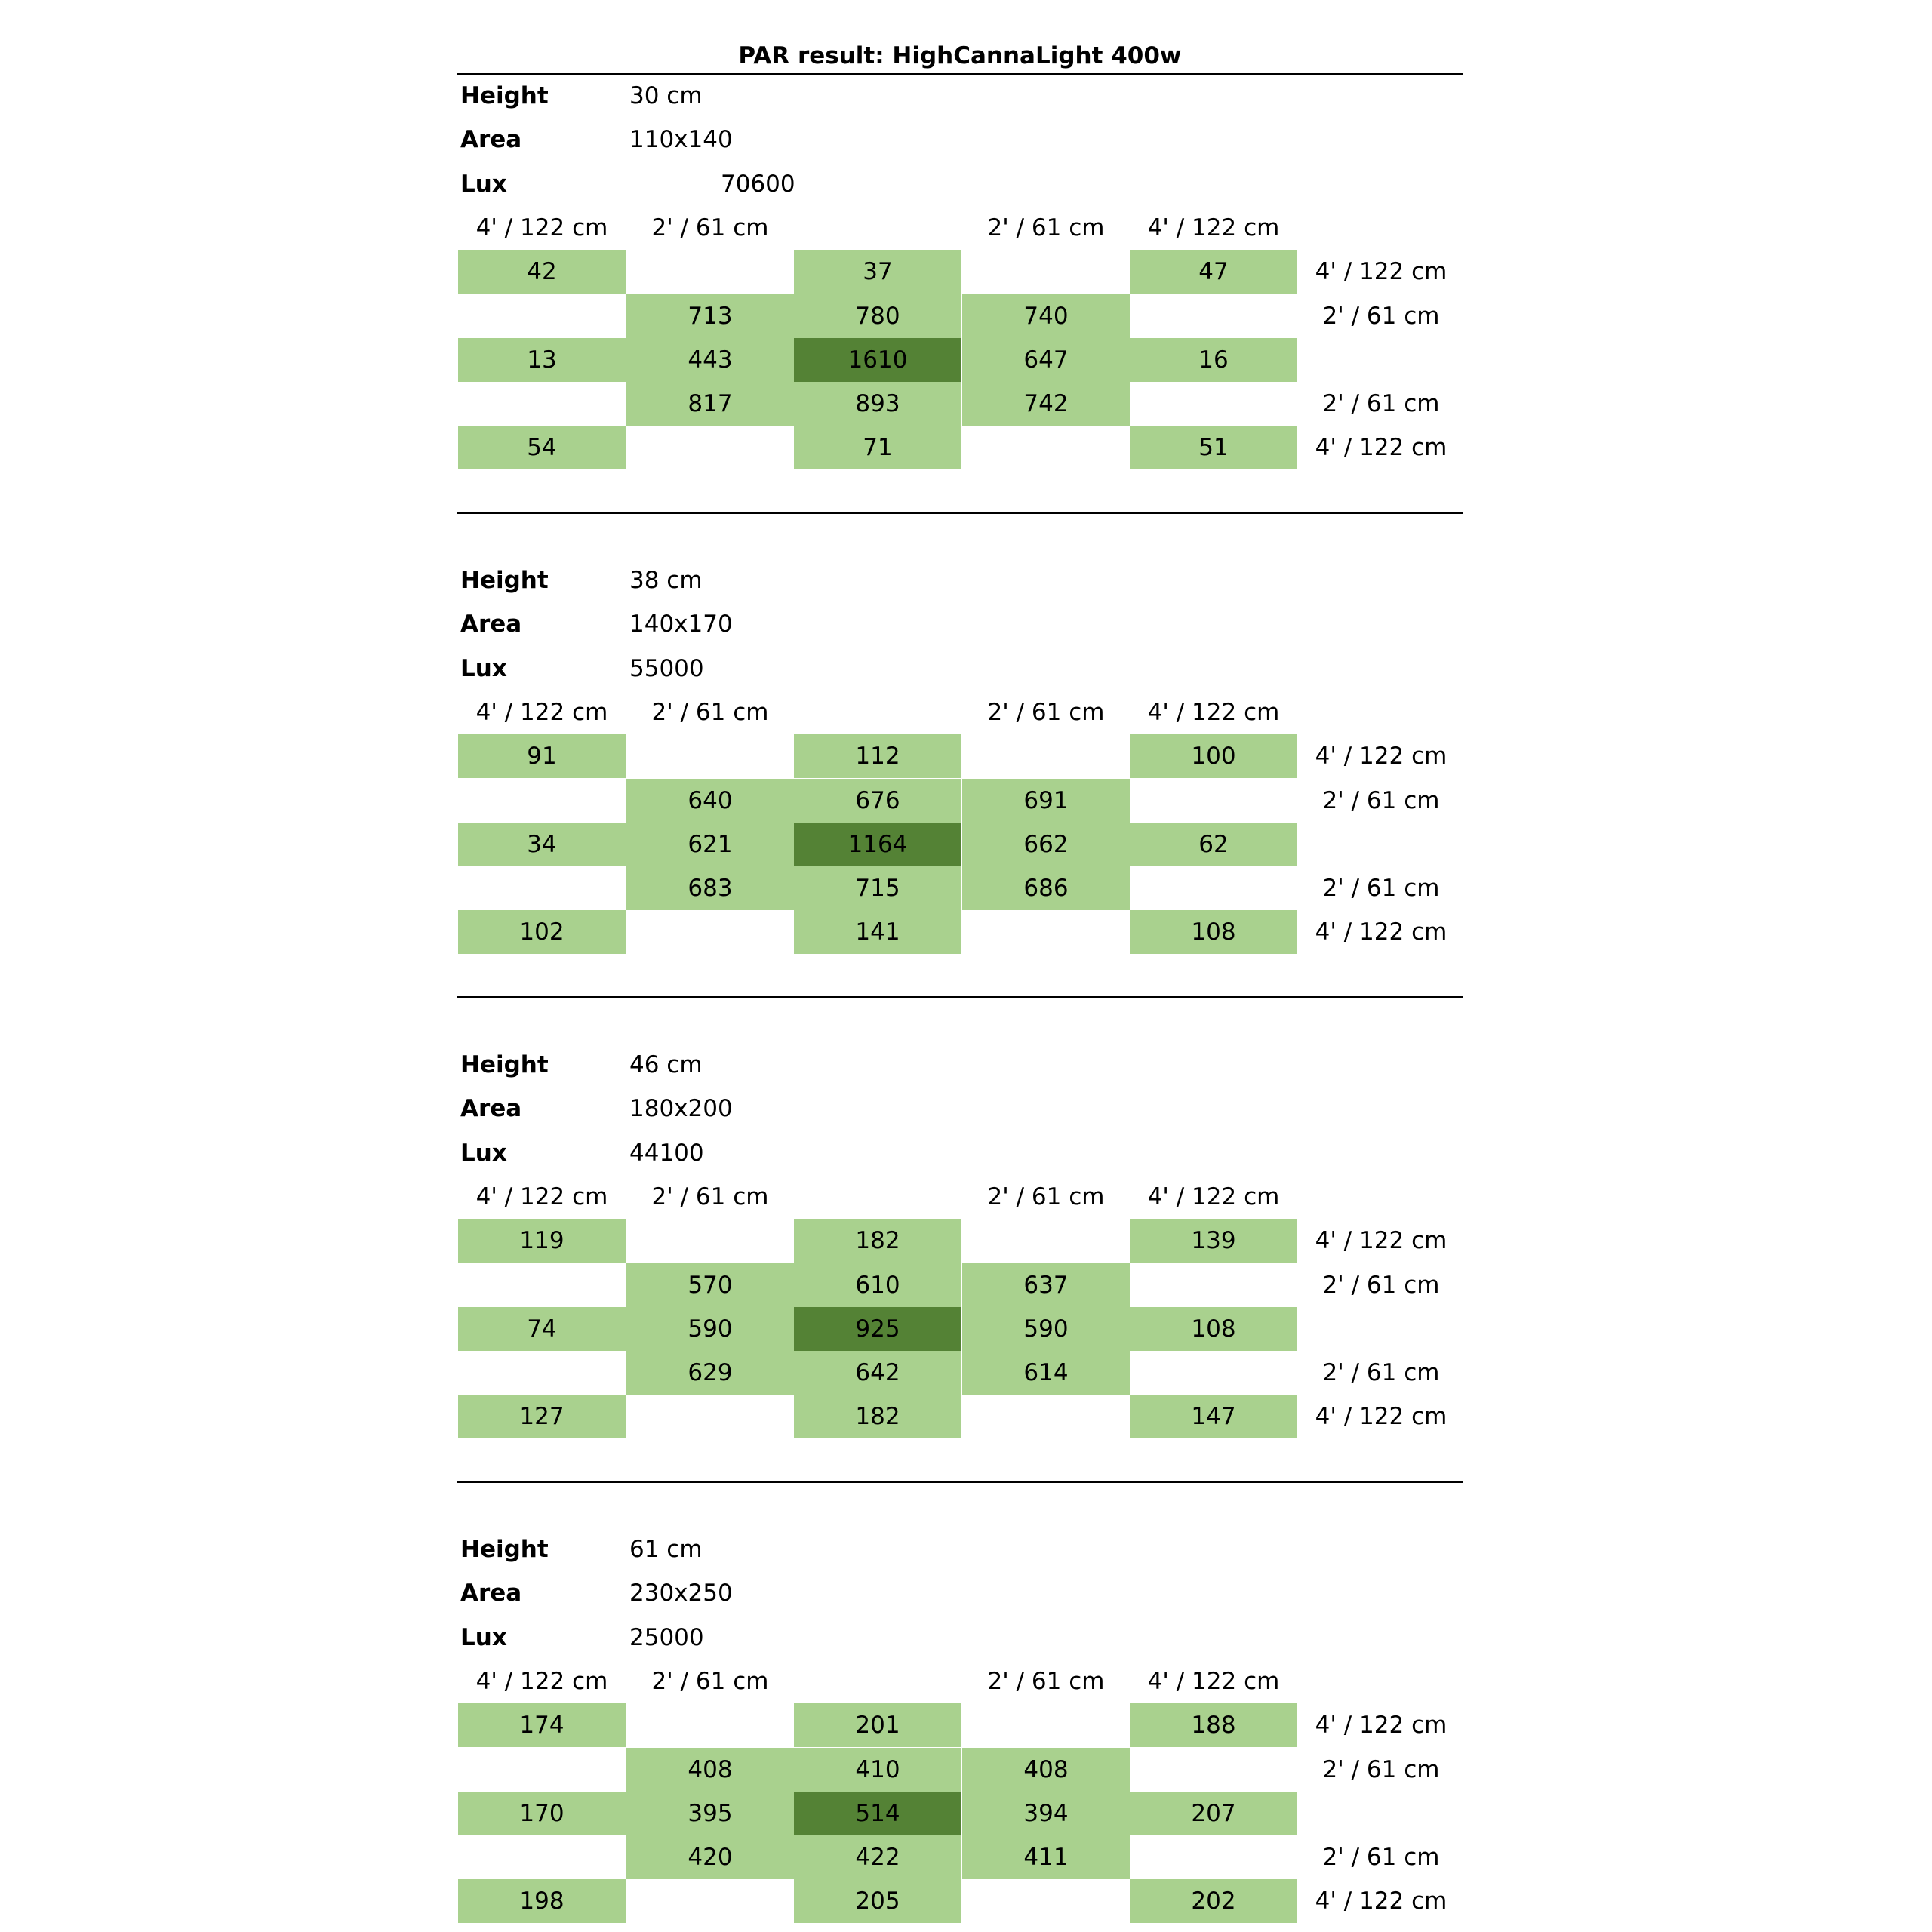  What do you see at coordinates (877, 1857) in the screenshot?
I see `par-cell: 422` at bounding box center [877, 1857].